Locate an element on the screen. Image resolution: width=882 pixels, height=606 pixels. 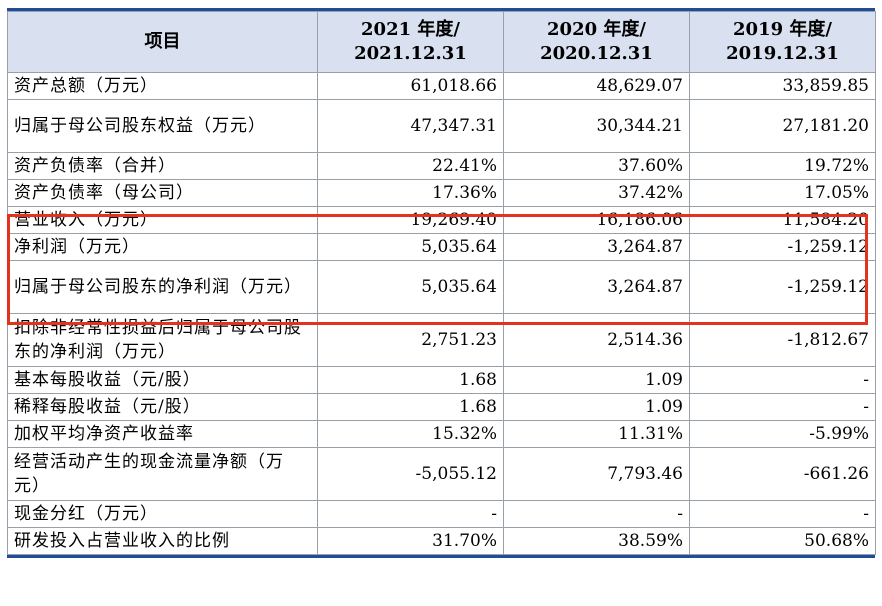
row-label: 经营活动产生的现金流量净额（万元） is located at coordinates (162, 474).